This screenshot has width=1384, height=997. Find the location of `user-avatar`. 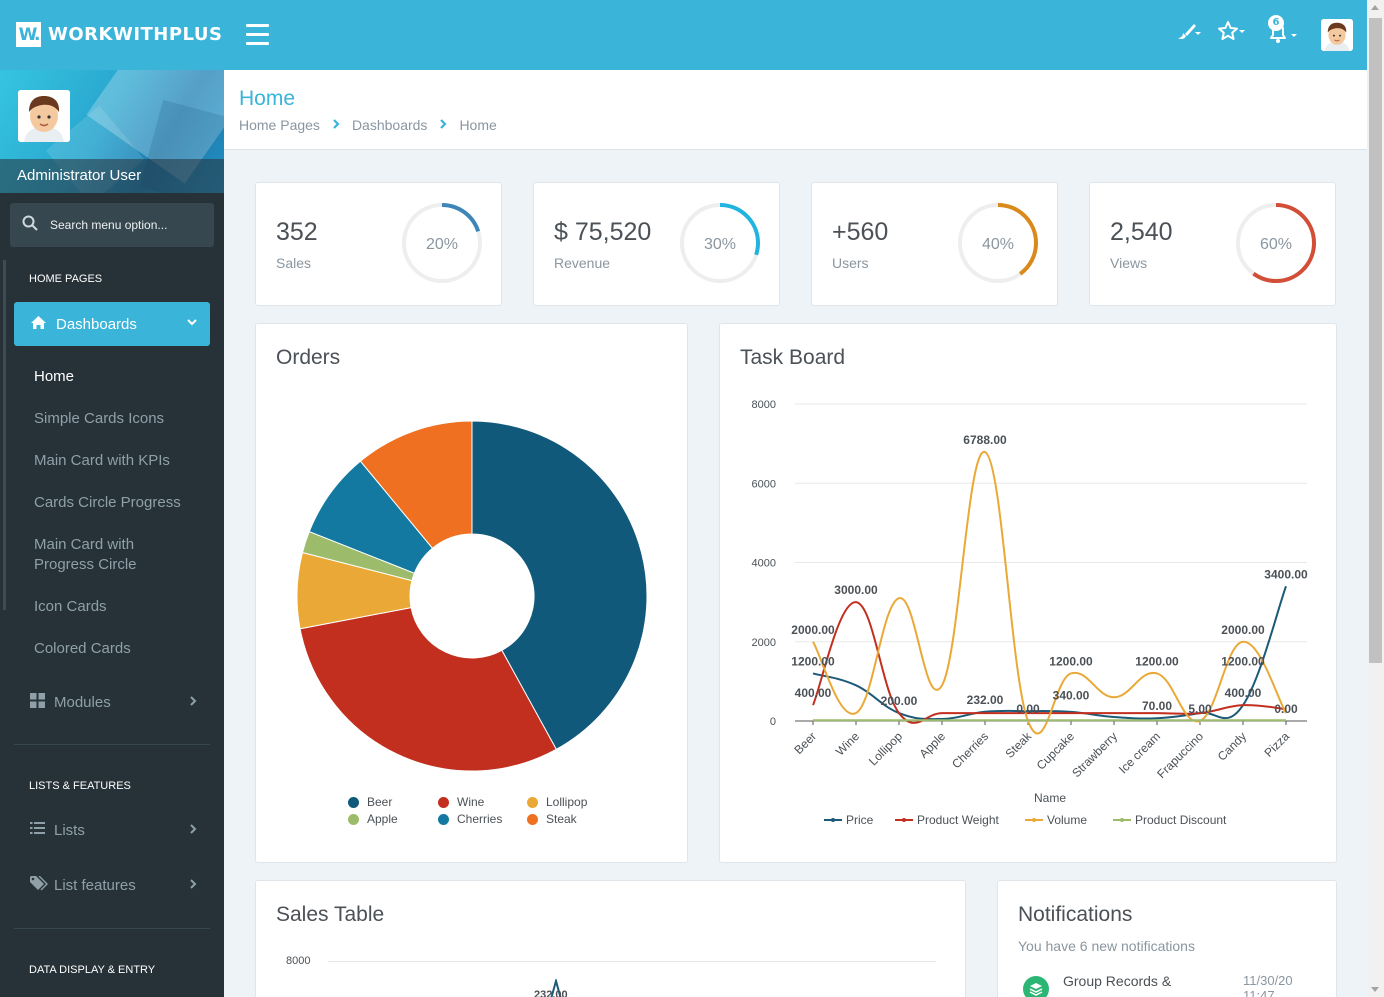

user-avatar is located at coordinates (1337, 35).